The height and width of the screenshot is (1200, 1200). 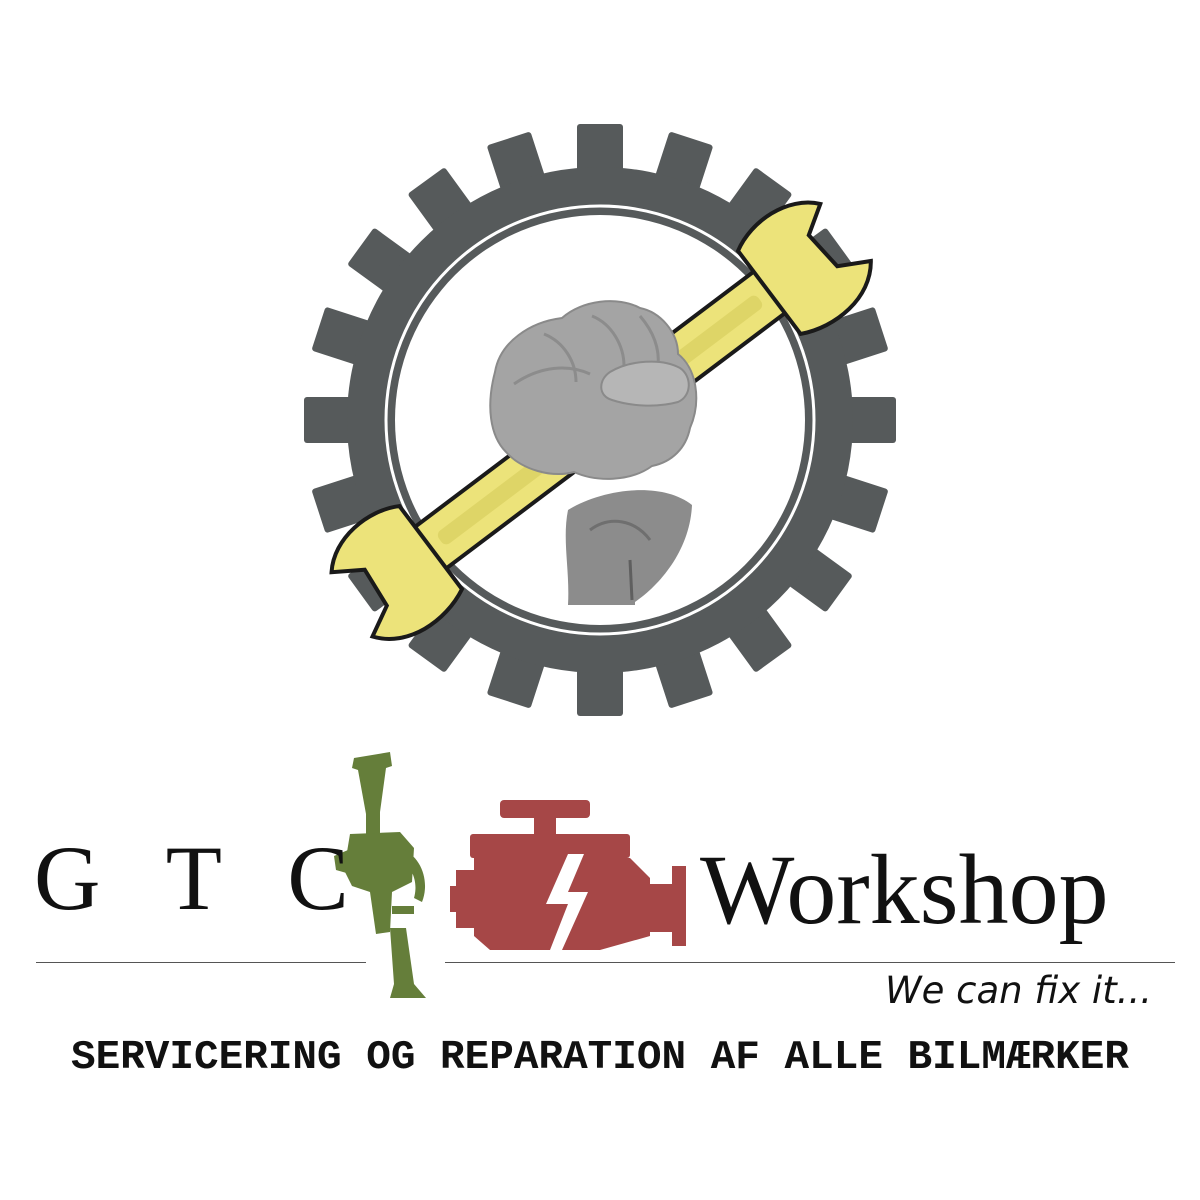 I want to click on brand-initials: G T C, so click(x=202, y=878).